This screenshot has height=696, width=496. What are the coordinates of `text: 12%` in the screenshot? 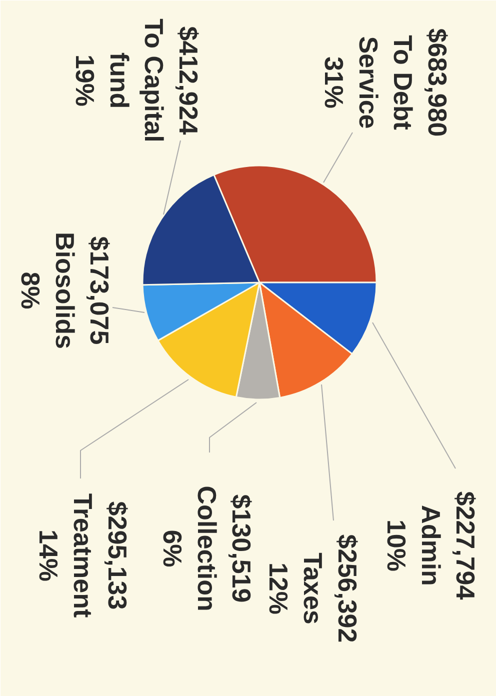 It's located at (279, 588).